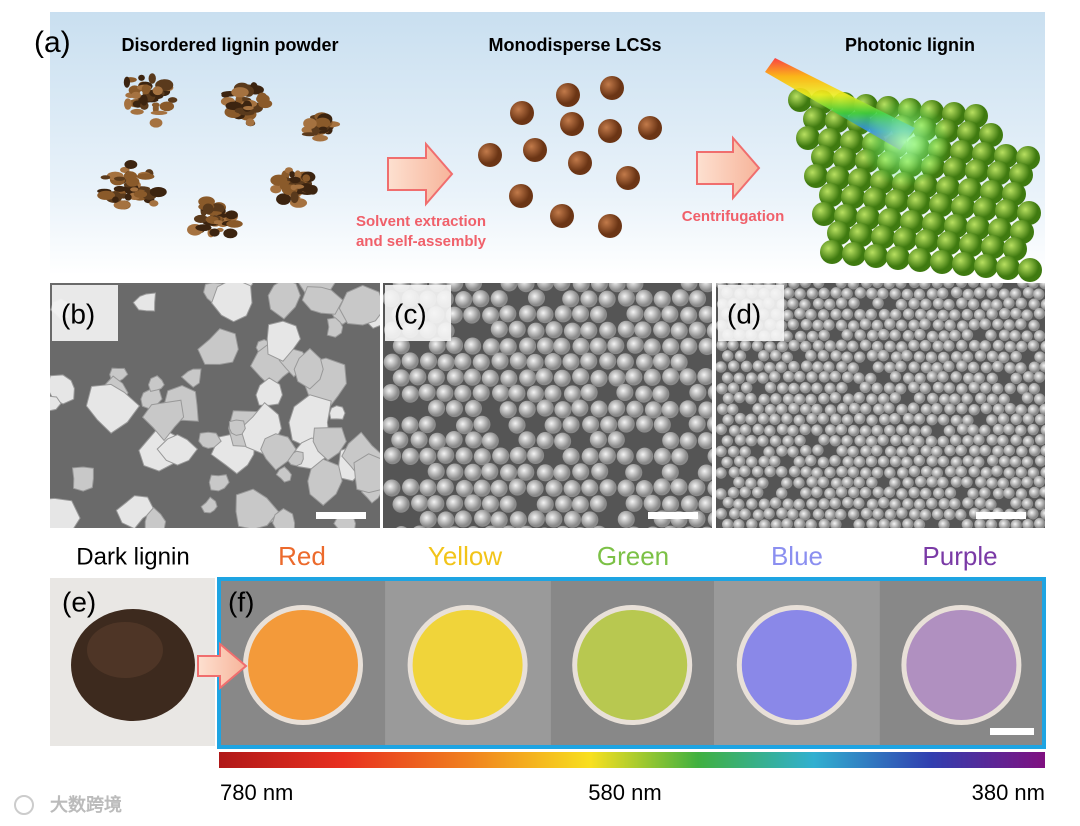 The width and height of the screenshot is (1080, 826). Describe the element at coordinates (633, 556) in the screenshot. I see `color-label: Green` at that location.